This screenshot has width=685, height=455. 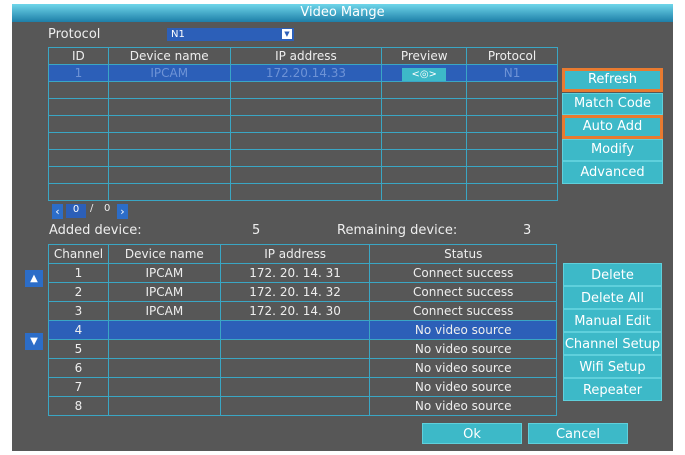 I want to click on scroll-down-icon: ▼, so click(x=34, y=341).